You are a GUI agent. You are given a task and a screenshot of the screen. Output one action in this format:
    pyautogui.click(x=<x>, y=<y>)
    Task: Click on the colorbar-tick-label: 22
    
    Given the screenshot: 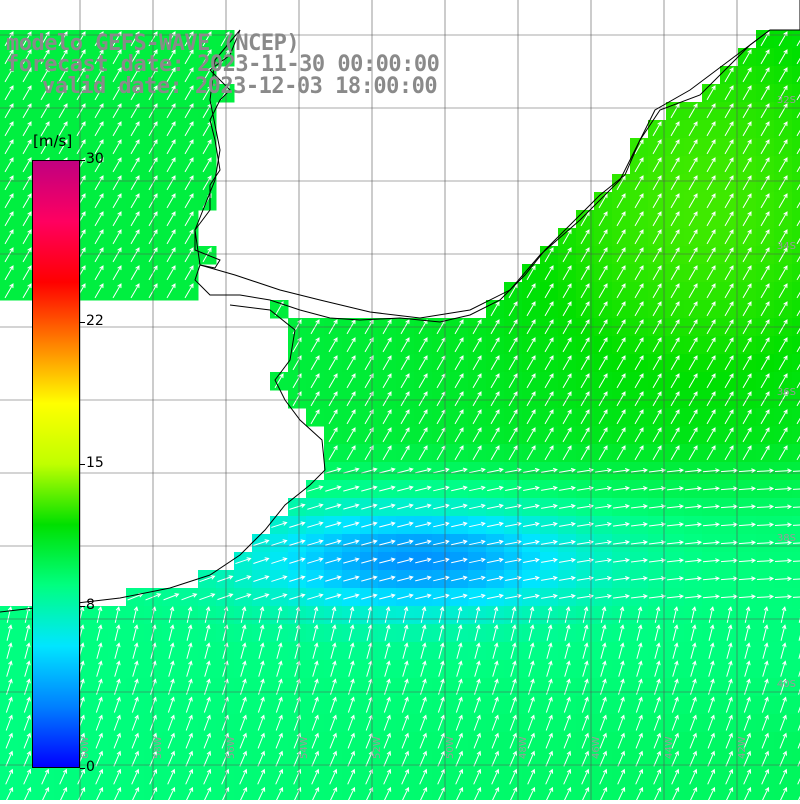 What is the action you would take?
    pyautogui.click(x=95, y=321)
    